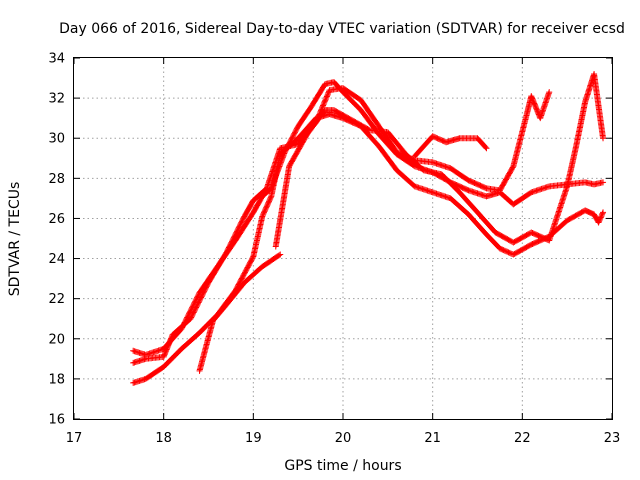 The width and height of the screenshot is (640, 480). Describe the element at coordinates (56, 219) in the screenshot. I see `y-tick-label: 26` at that location.